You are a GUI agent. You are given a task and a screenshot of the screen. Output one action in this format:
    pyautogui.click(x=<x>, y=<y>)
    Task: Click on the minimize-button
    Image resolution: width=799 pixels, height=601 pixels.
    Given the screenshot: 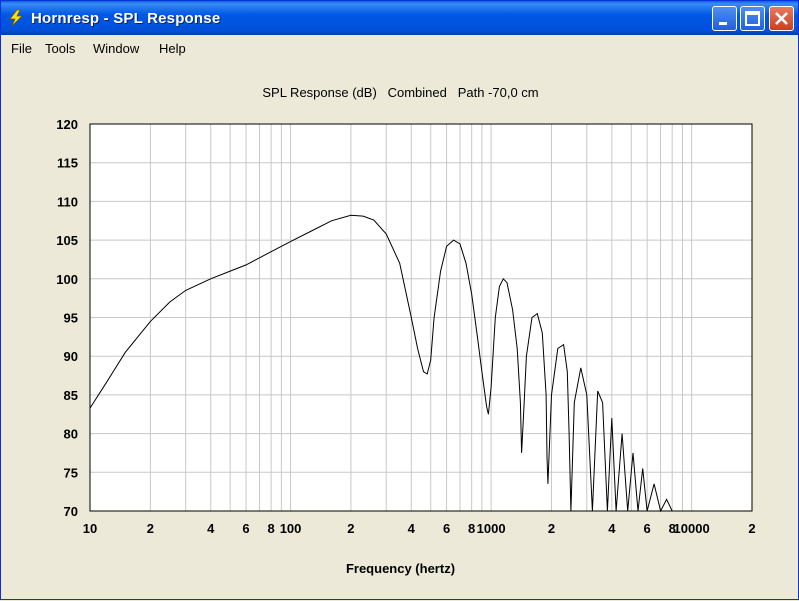 What is the action you would take?
    pyautogui.click(x=724, y=18)
    